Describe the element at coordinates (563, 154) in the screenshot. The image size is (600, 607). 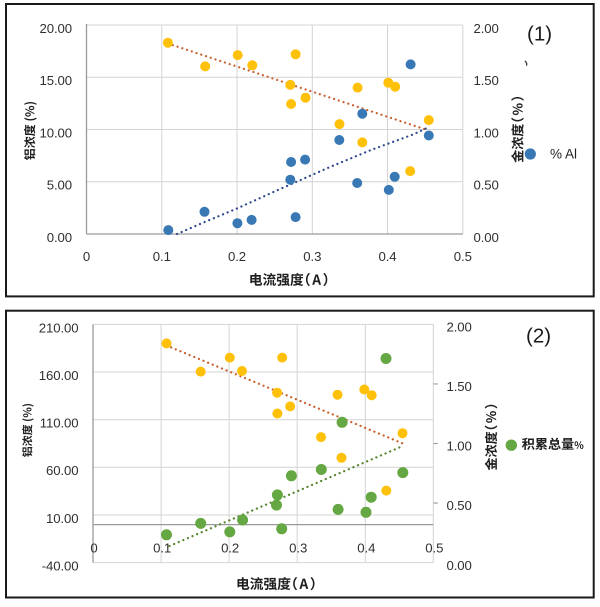
I see `svg-text: % Al` at that location.